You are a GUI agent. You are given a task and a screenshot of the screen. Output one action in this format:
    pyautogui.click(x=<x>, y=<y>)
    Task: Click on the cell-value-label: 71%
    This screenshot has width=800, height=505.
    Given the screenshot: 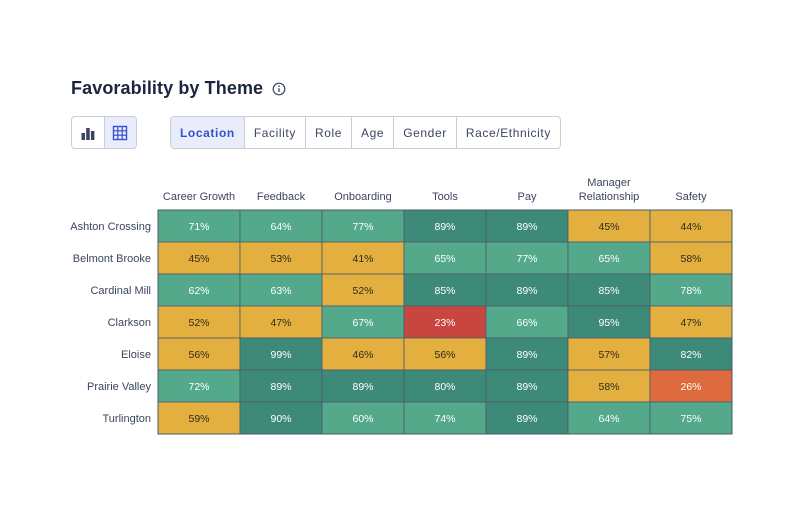 What is the action you would take?
    pyautogui.click(x=198, y=227)
    